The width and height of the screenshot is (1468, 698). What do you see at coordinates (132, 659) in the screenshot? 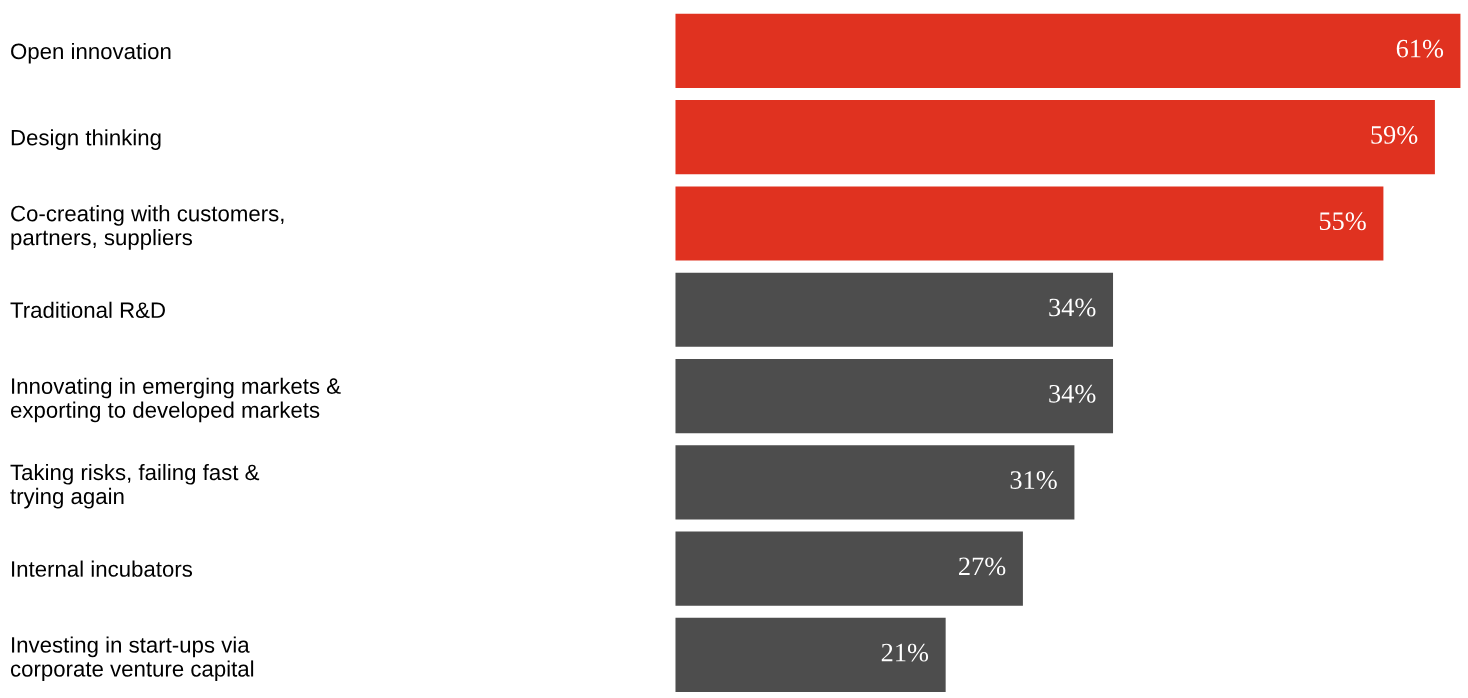
I see `y-tick-label: Investing in start-ups via corporate venture capital` at bounding box center [132, 659].